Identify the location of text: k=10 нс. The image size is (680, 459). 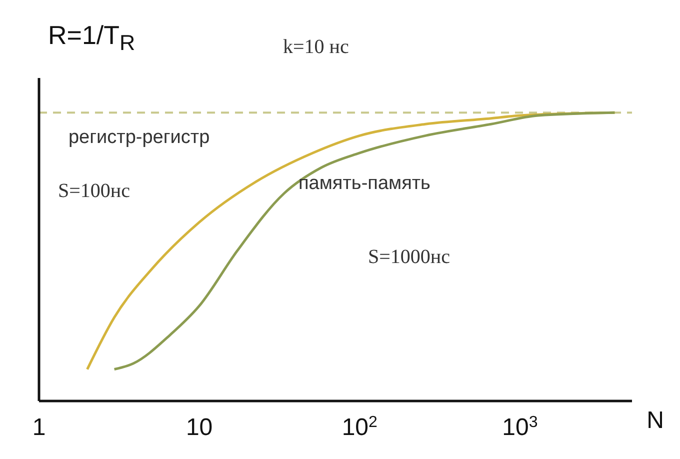
(316, 47).